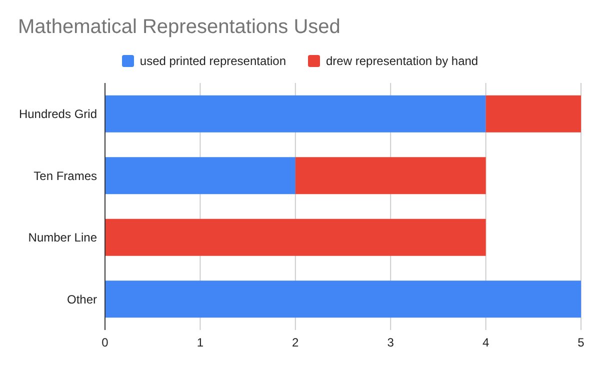 The width and height of the screenshot is (600, 371). Describe the element at coordinates (390, 343) in the screenshot. I see `x-tick-label: 3` at that location.